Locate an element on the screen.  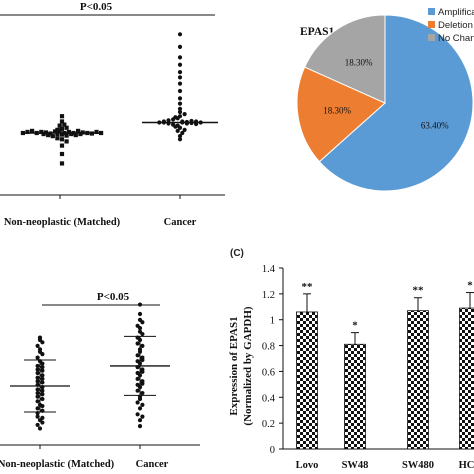
significance-label: P<0.05 is located at coordinates (96, 7).